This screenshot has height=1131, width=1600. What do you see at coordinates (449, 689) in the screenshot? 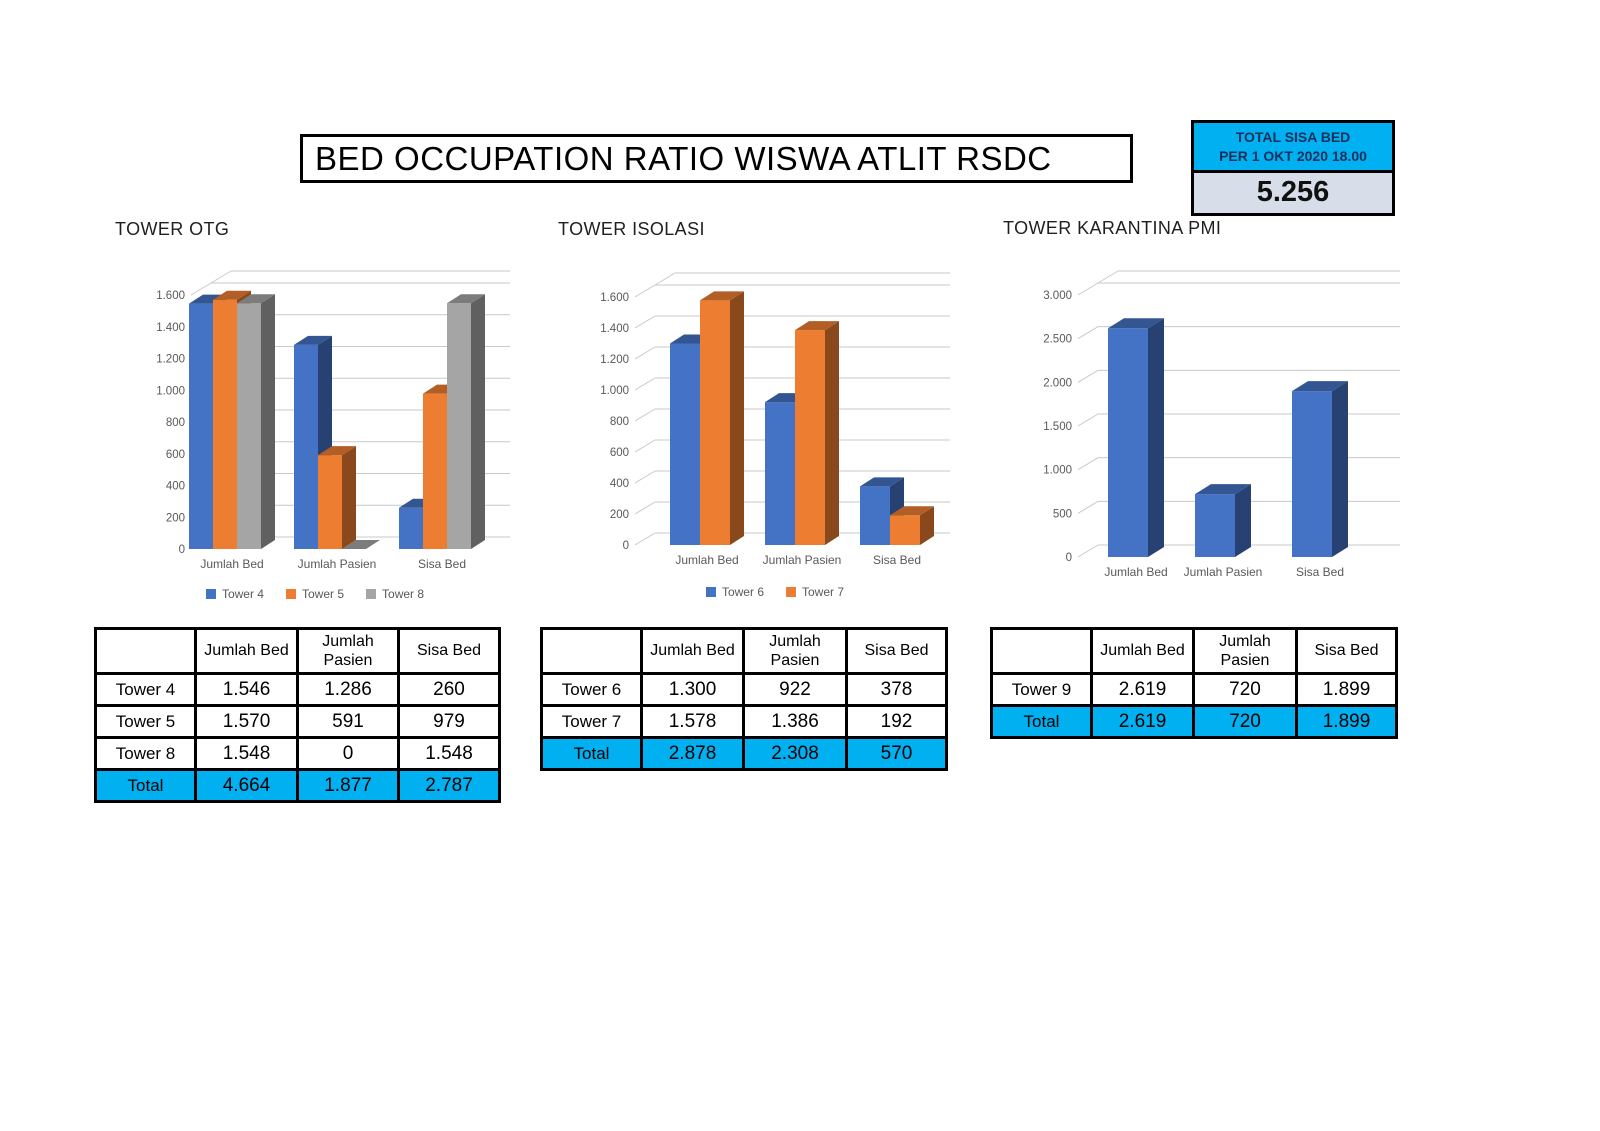
I see `table-cell: 260` at bounding box center [449, 689].